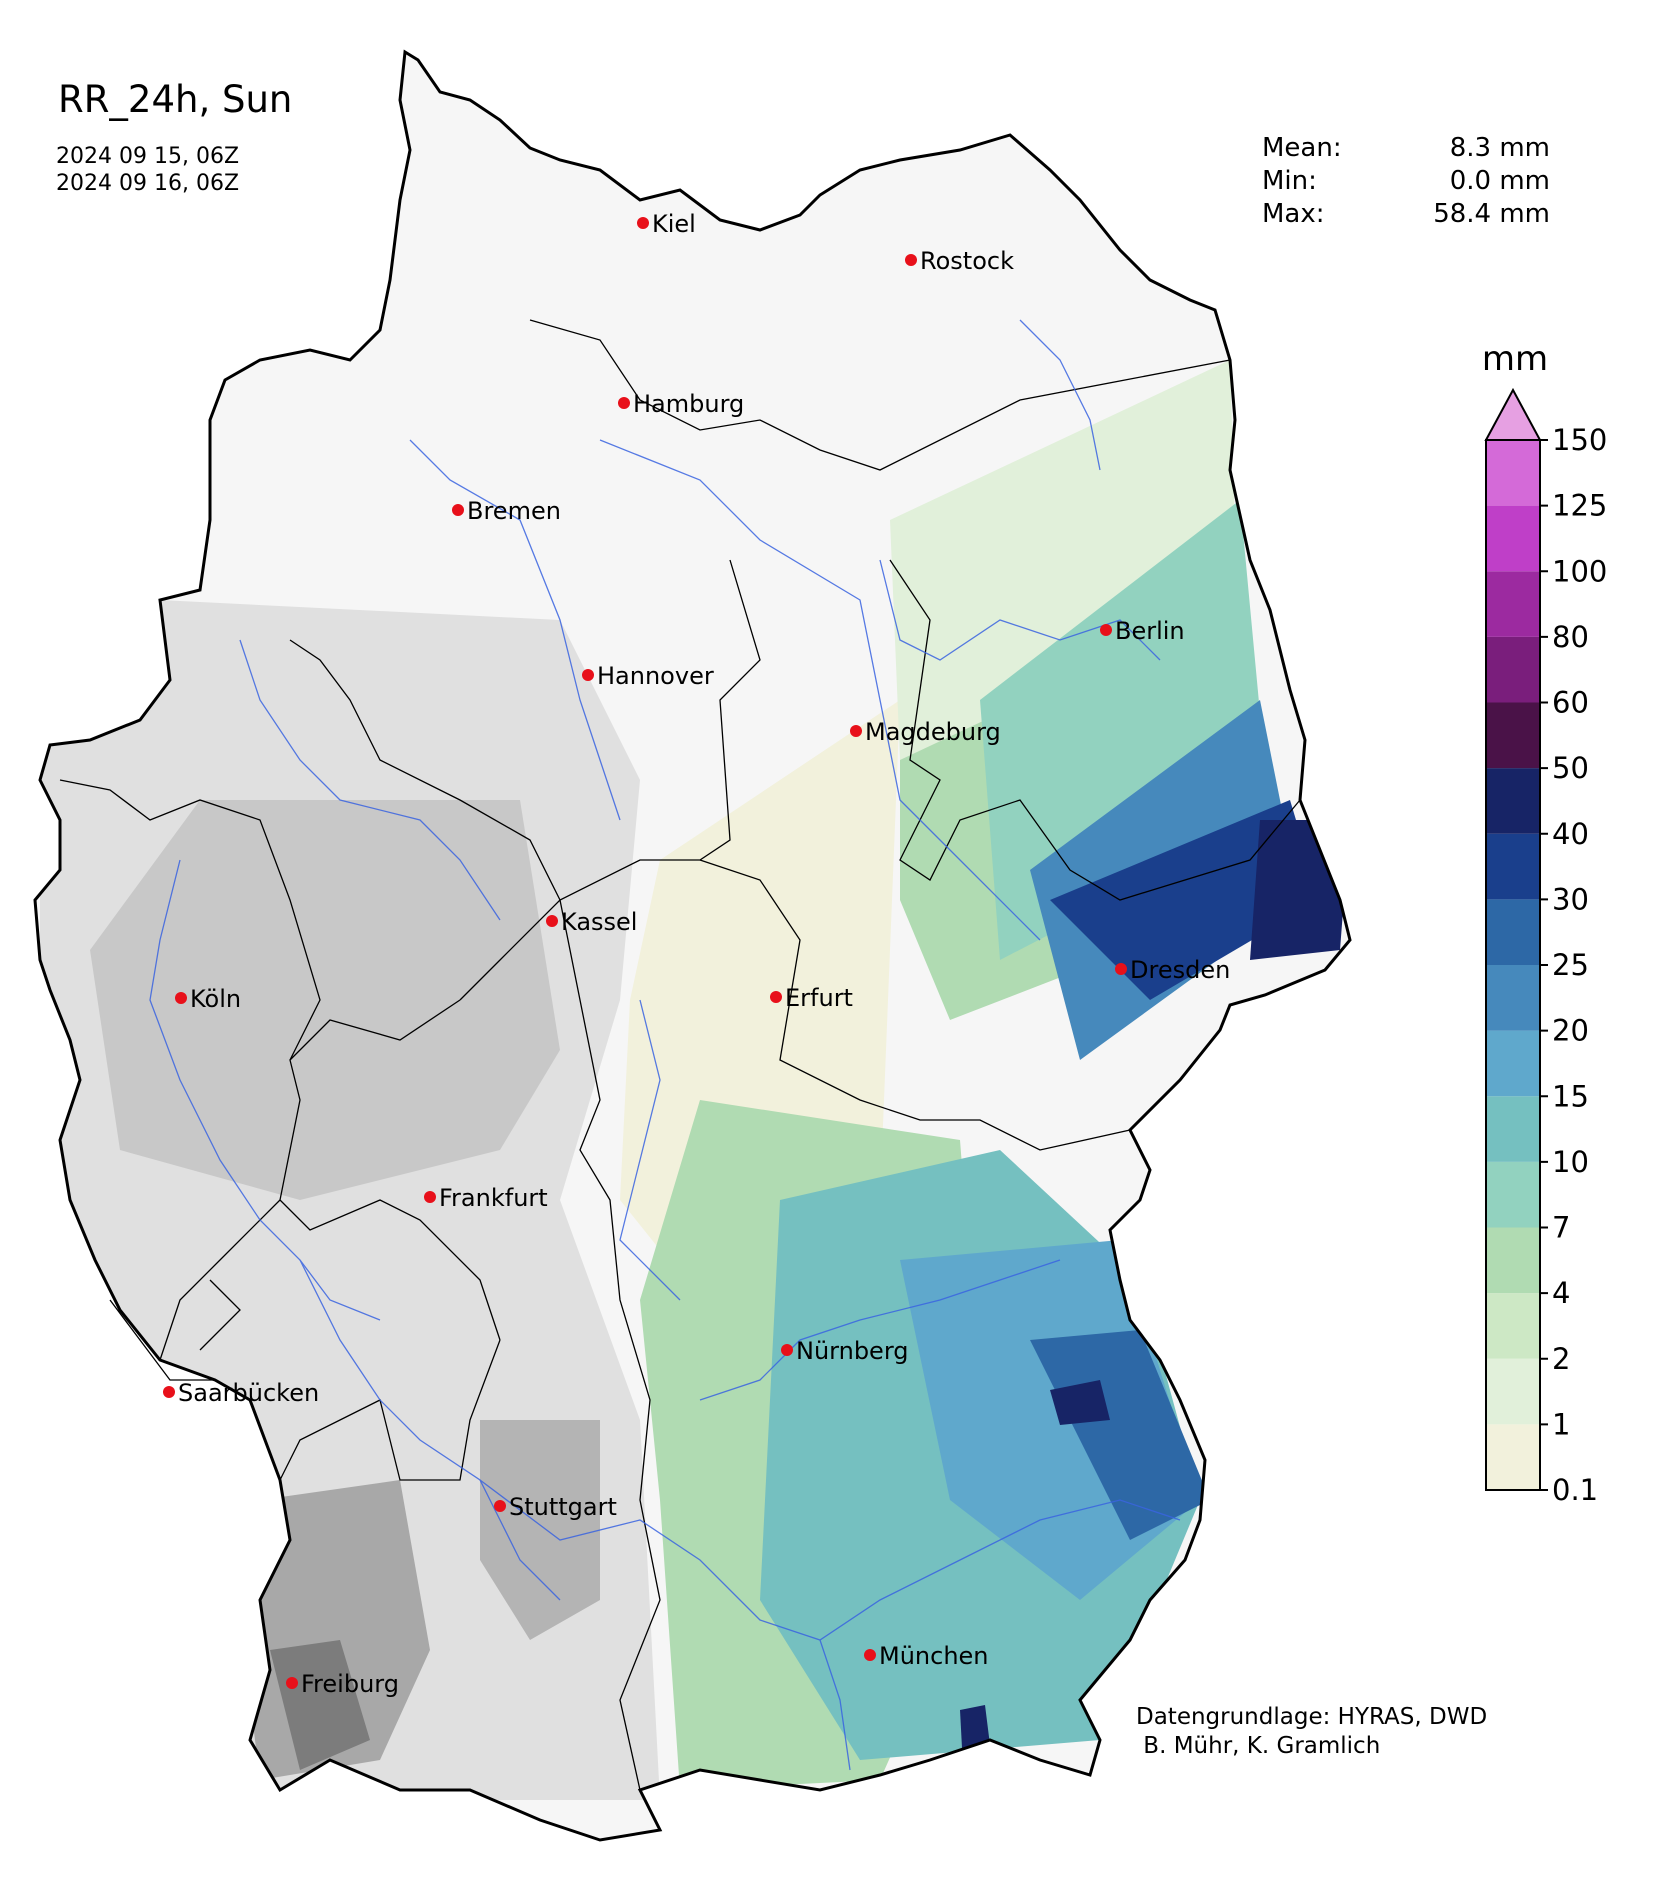 The width and height of the screenshot is (1663, 1896). Describe the element at coordinates (1180, 970) in the screenshot. I see `city-label-dresden: Dresden` at that location.